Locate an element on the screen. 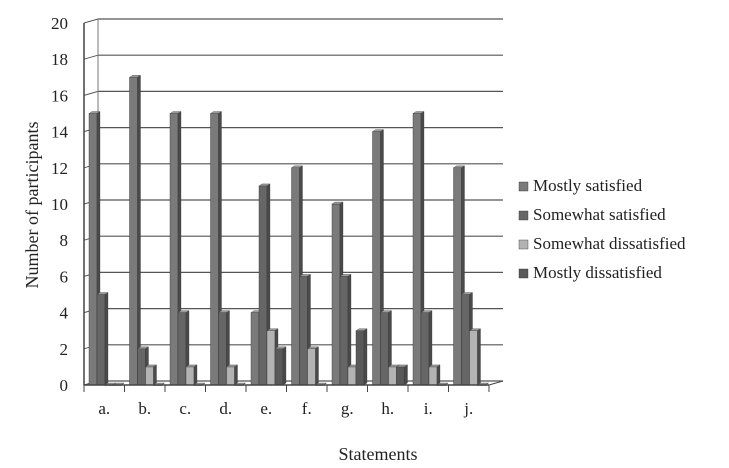  x-category-label: b. is located at coordinates (144, 408).